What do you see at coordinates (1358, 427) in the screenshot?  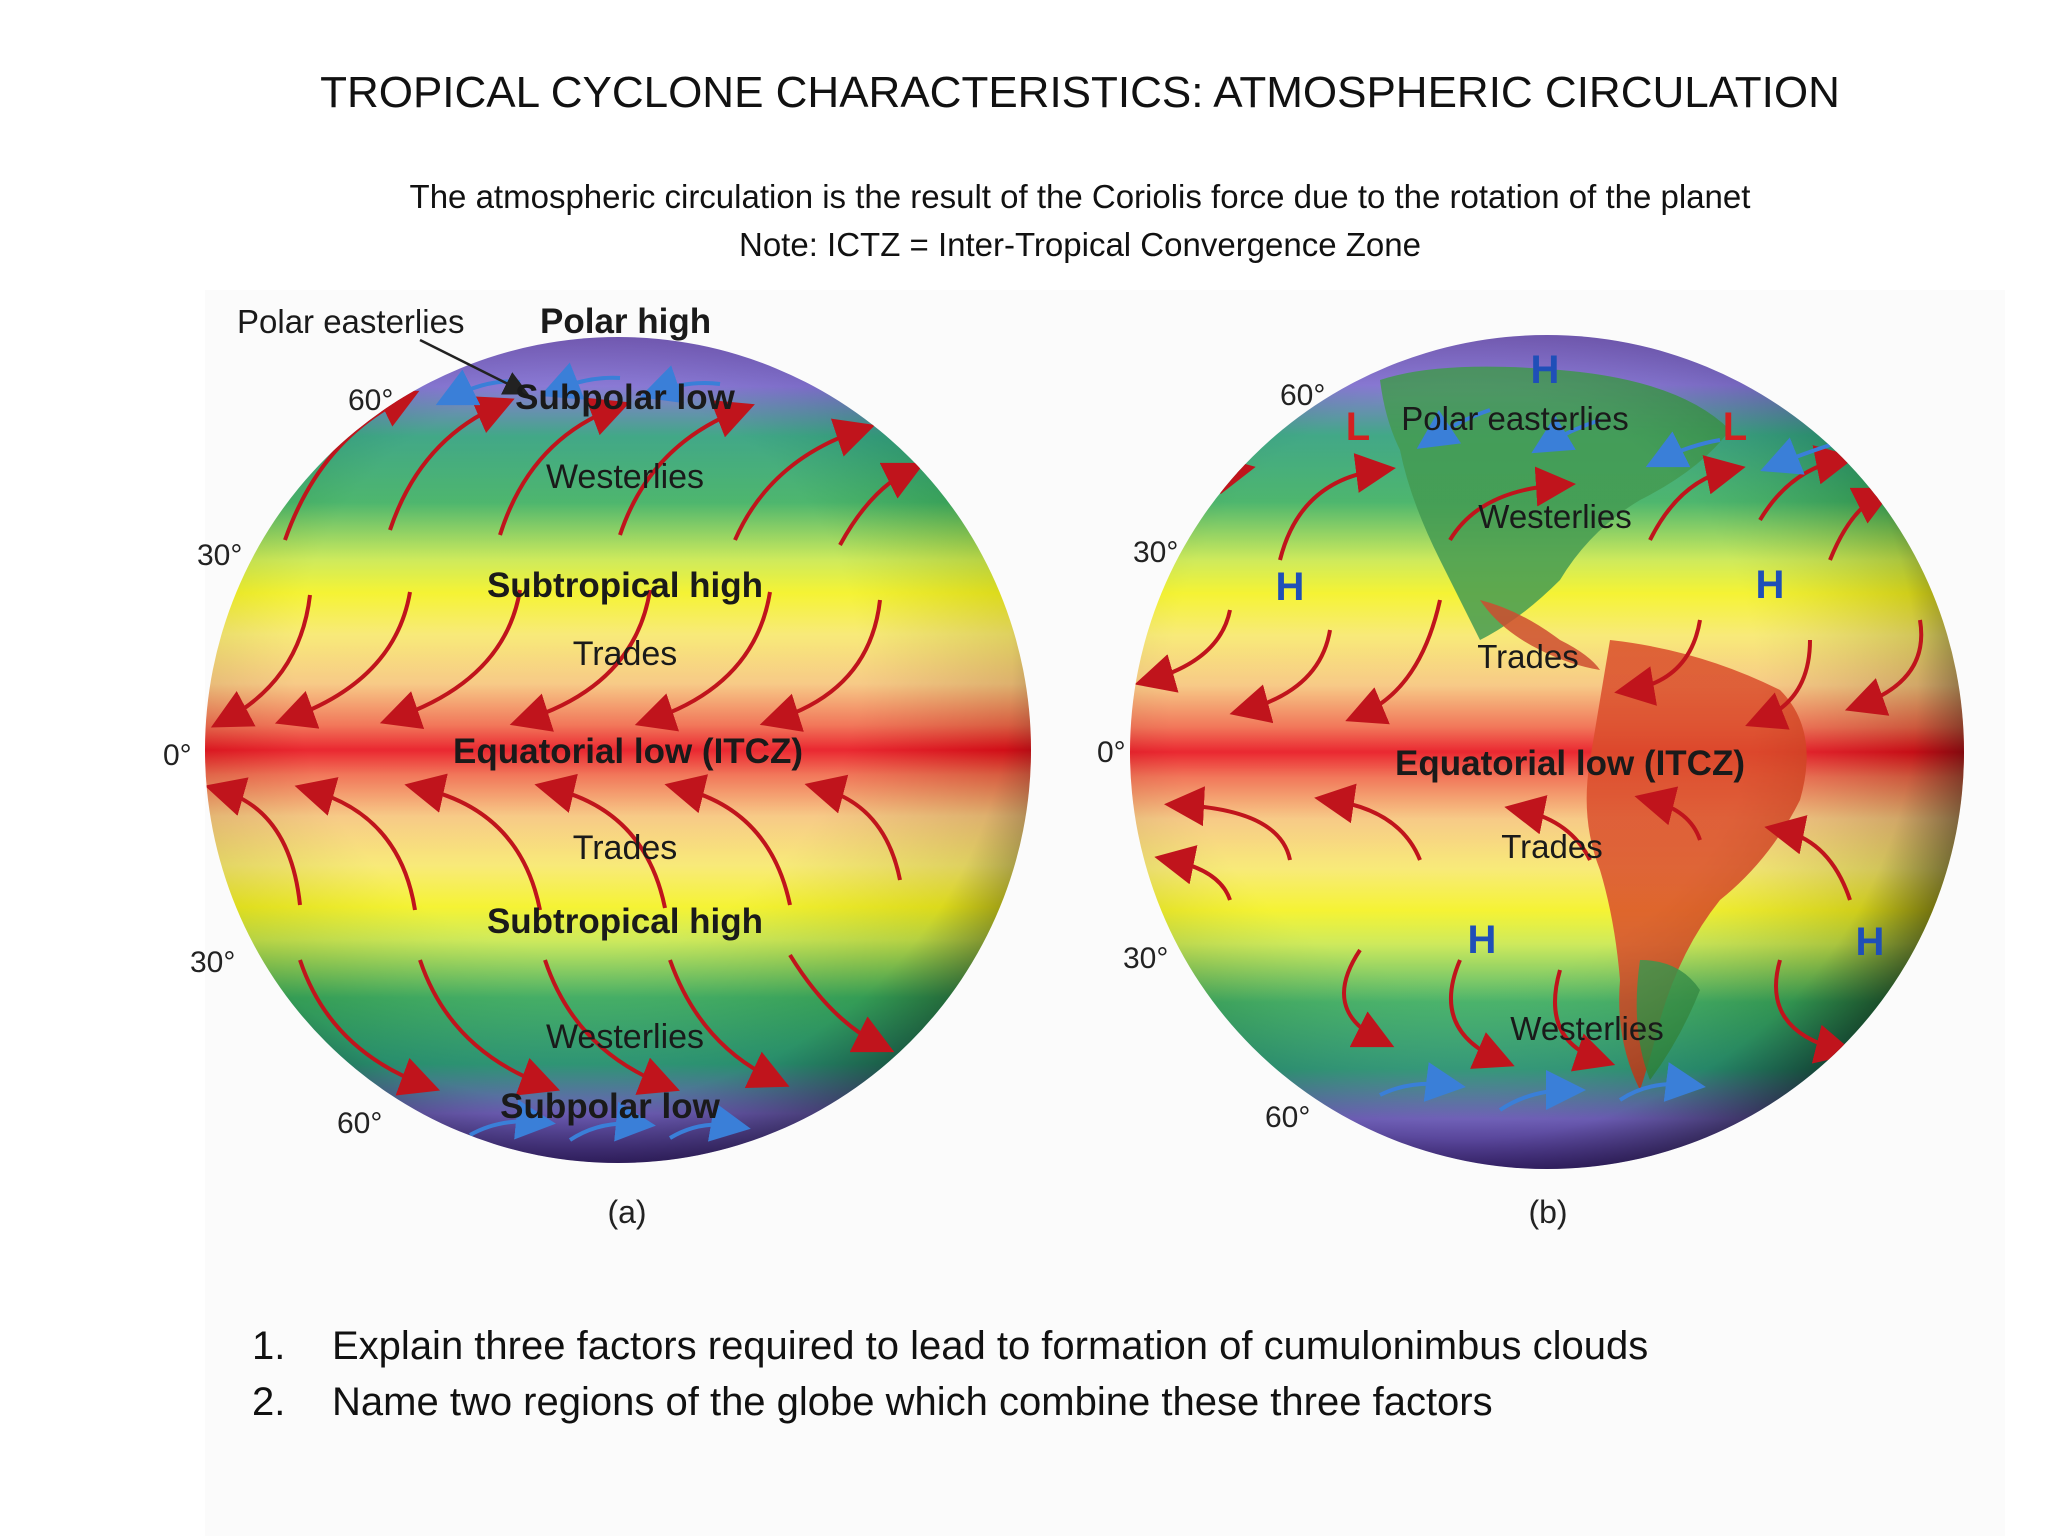 I see `low-marker-west: L` at bounding box center [1358, 427].